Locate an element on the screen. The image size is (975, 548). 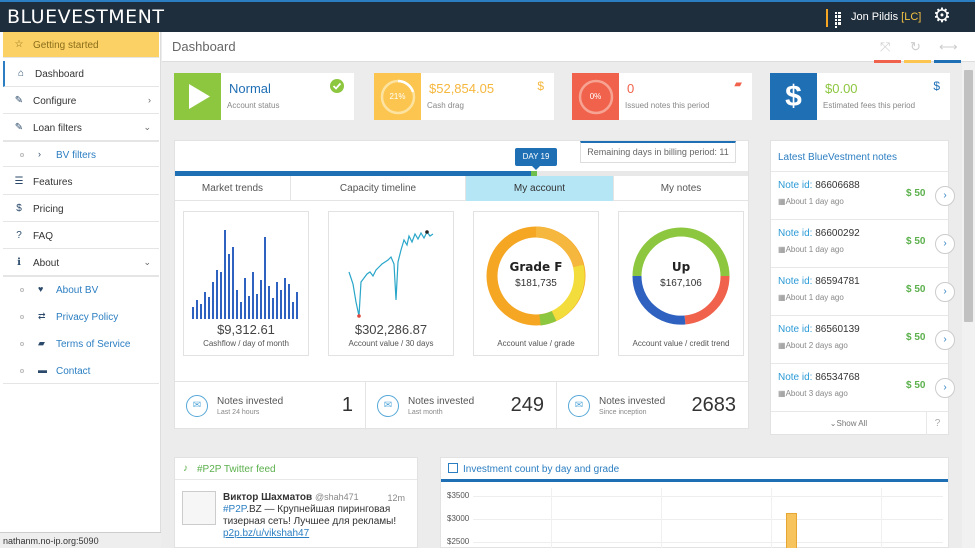
credit-trend-donut-chart: Up $167,106 is located at coordinates (681, 276).